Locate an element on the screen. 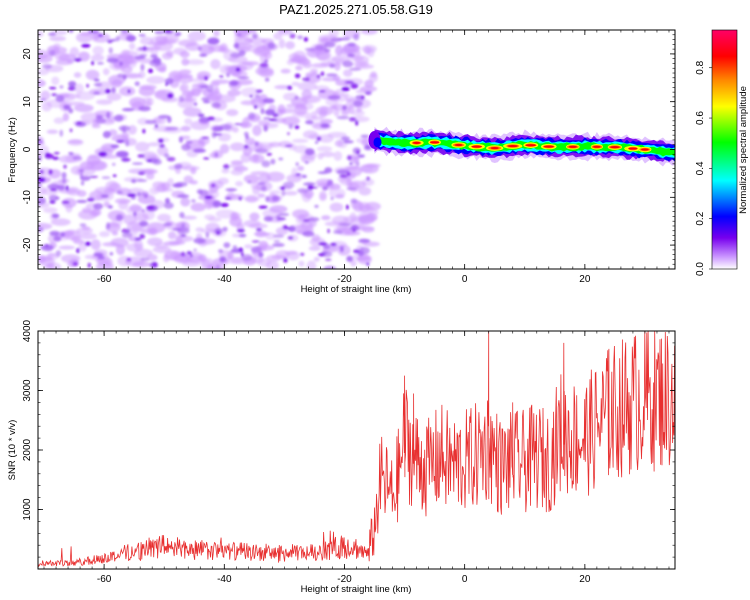  x-tick-label: -40 is located at coordinates (224, 279).